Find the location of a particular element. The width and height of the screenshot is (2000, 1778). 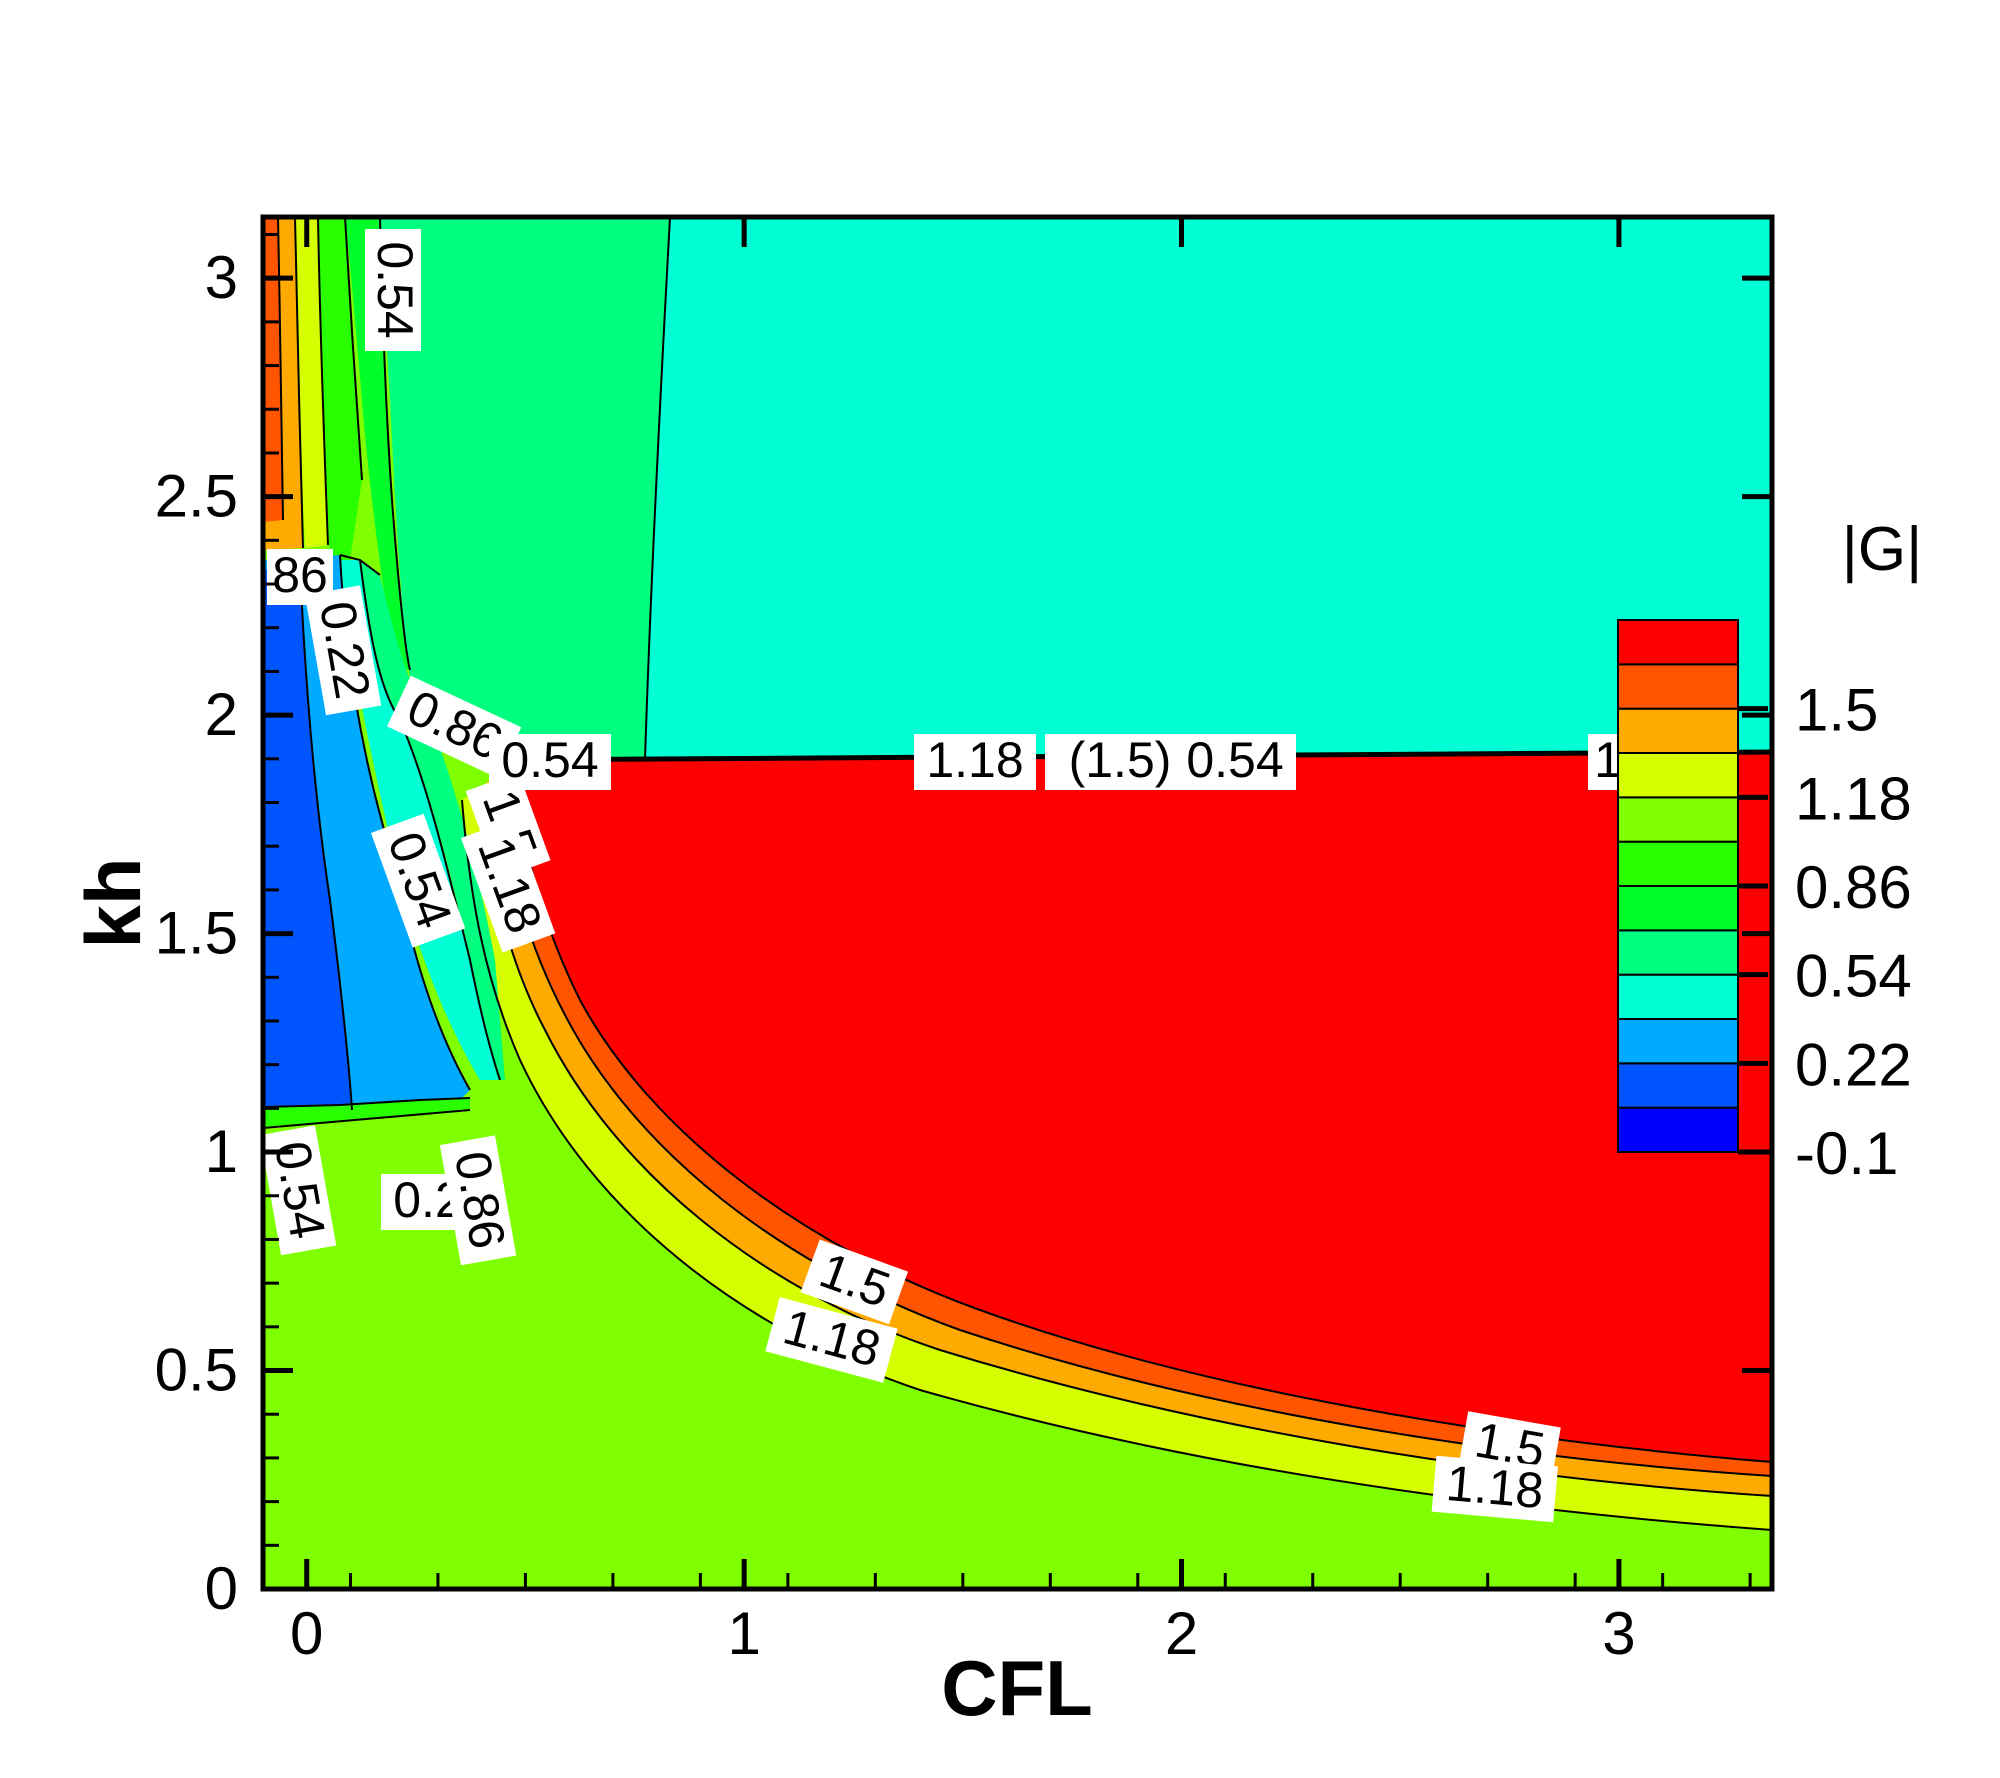

region-lime-top is located at coordinates (340, 388).